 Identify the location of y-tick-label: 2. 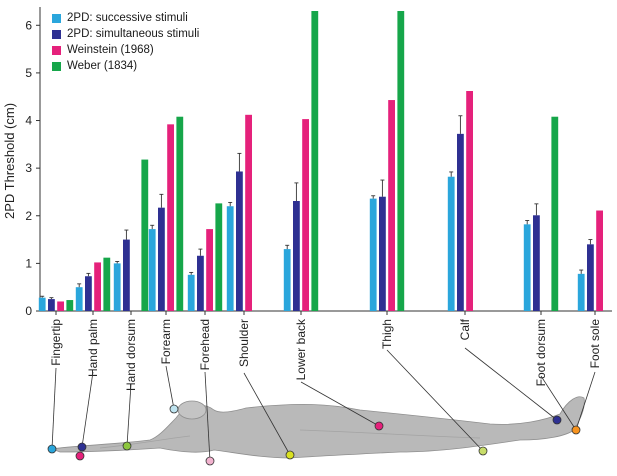
(28, 216).